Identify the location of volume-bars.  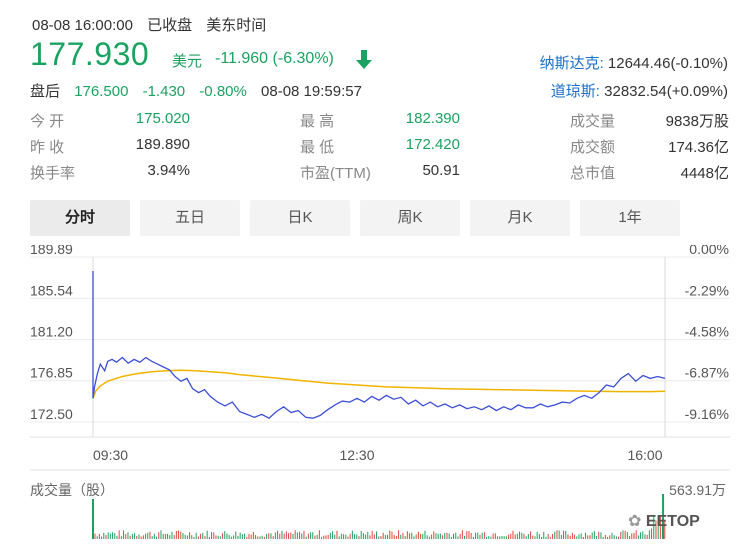
(379, 516).